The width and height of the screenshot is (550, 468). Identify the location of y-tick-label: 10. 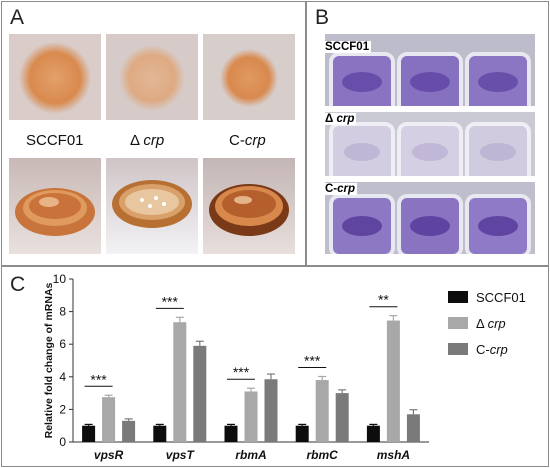
(60, 279).